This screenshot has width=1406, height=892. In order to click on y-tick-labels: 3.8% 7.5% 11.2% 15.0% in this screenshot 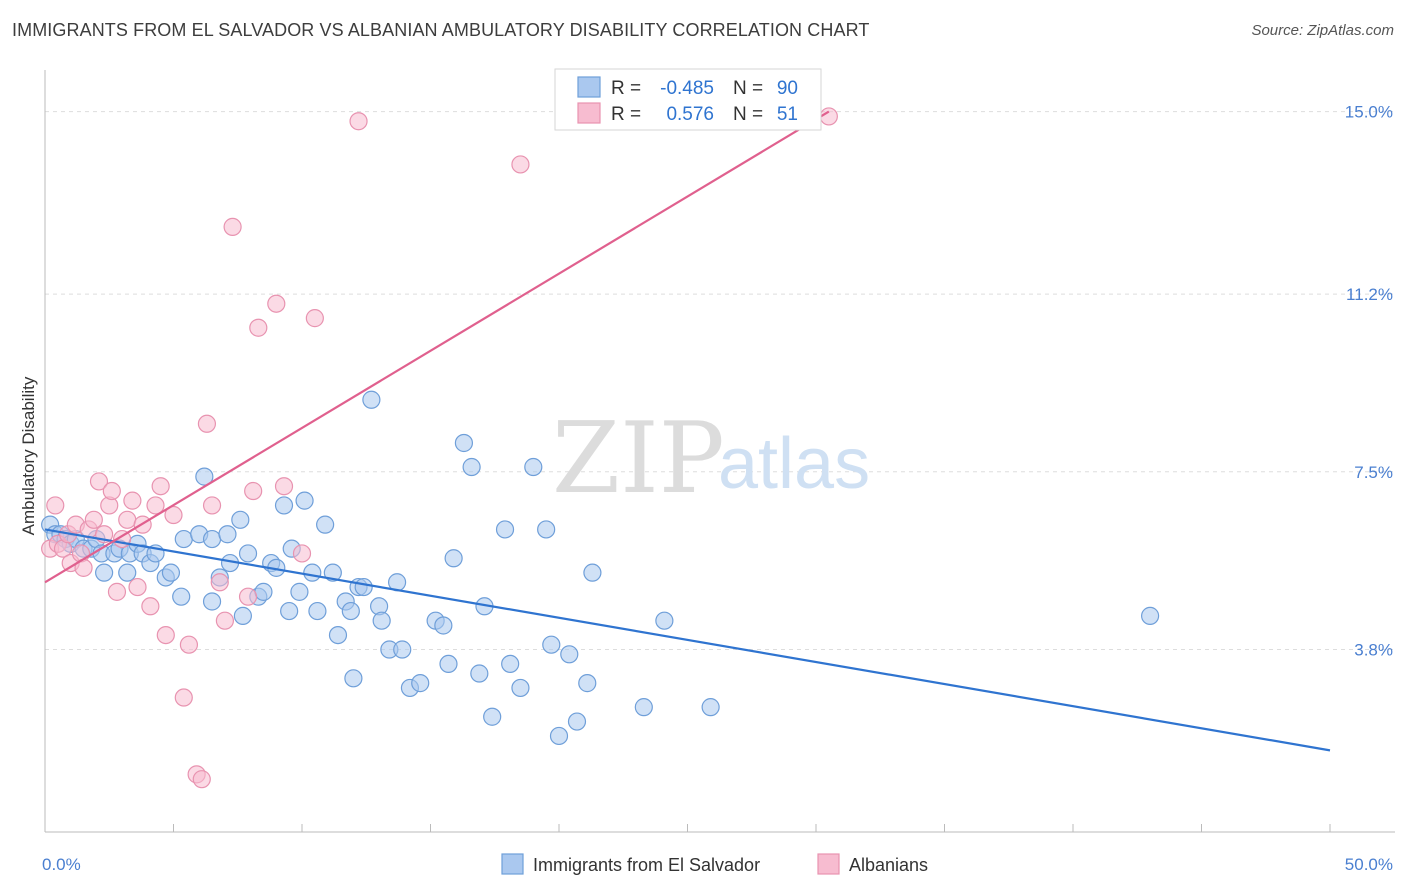, I will do `click(1369, 381)`.